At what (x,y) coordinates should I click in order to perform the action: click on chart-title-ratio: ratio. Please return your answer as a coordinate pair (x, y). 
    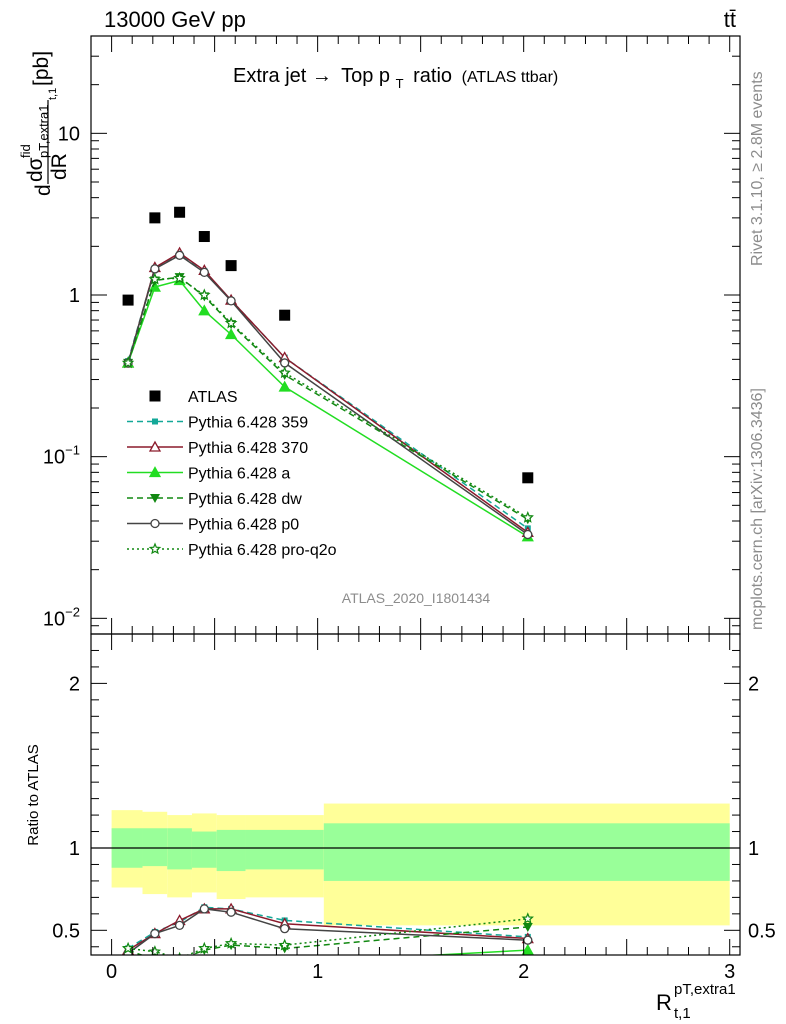
    Looking at the image, I should click on (432, 76).